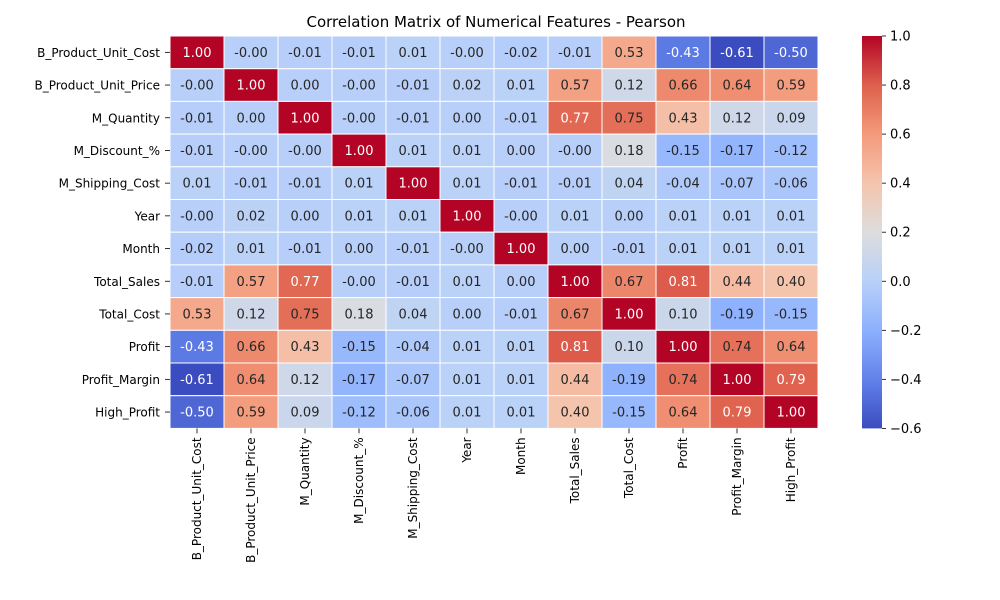 The width and height of the screenshot is (1000, 600). What do you see at coordinates (251, 500) in the screenshot?
I see `x-tick-label: B_Product_Unit_Price` at bounding box center [251, 500].